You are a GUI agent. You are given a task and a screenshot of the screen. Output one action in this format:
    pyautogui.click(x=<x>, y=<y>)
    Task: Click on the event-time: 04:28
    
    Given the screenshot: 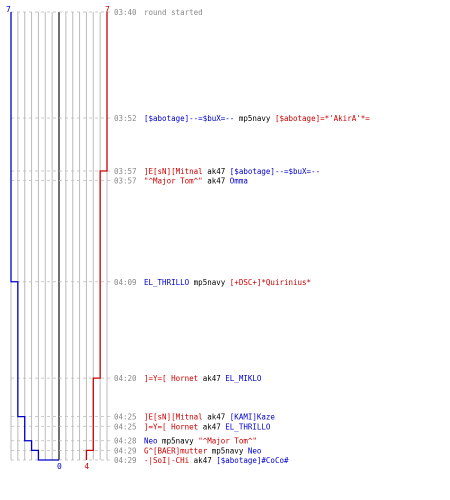 What is the action you would take?
    pyautogui.click(x=125, y=441)
    